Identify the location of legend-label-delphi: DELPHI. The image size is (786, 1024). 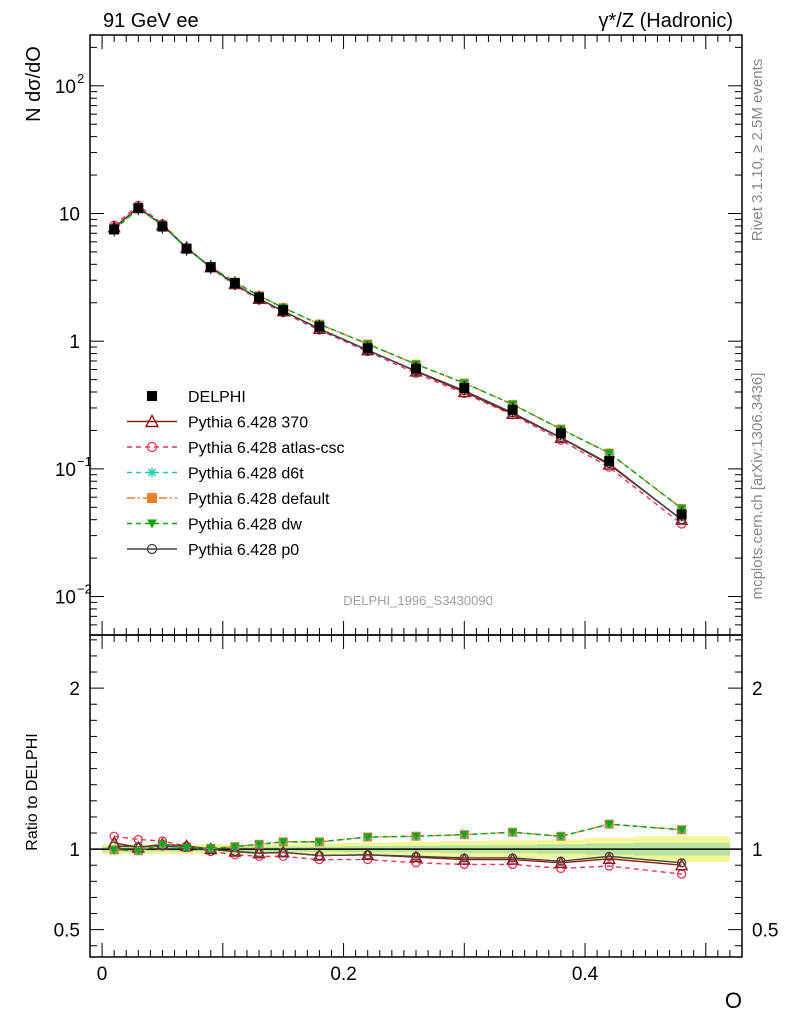
(217, 397).